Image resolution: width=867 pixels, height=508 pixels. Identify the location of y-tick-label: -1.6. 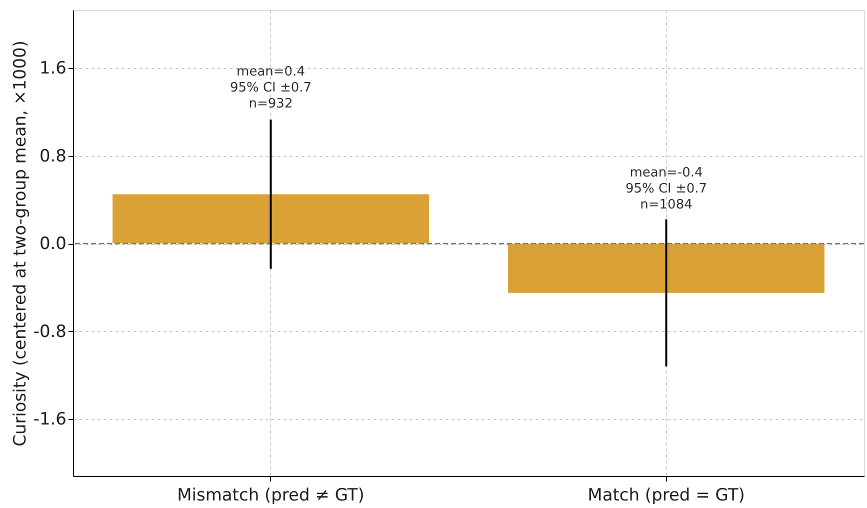
(49, 419).